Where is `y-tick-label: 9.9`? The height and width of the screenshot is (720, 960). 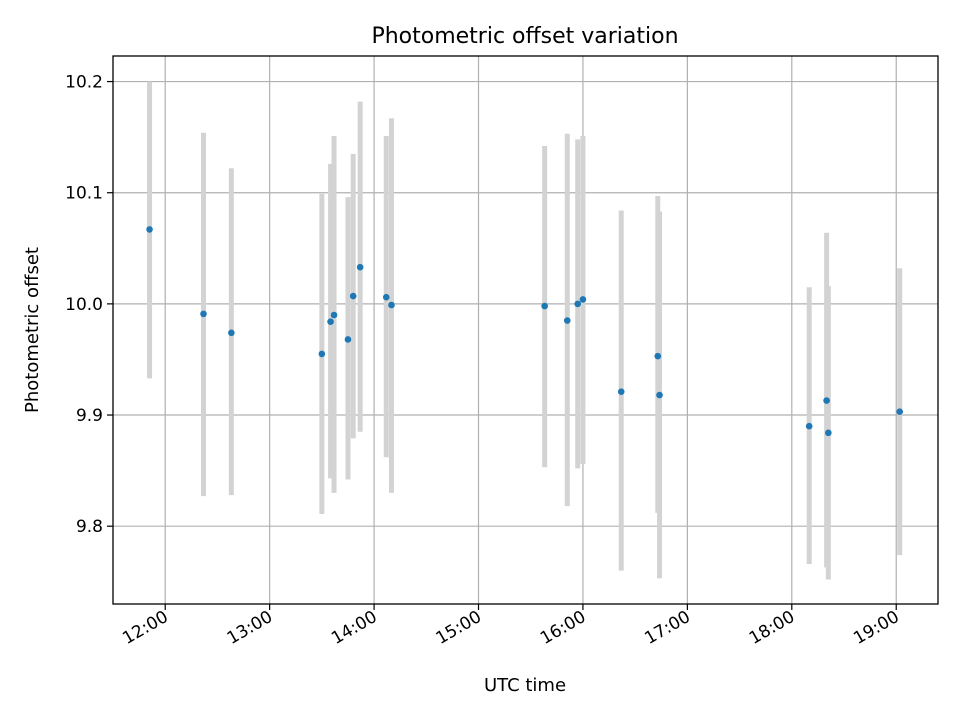
y-tick-label: 9.9 is located at coordinates (89, 416).